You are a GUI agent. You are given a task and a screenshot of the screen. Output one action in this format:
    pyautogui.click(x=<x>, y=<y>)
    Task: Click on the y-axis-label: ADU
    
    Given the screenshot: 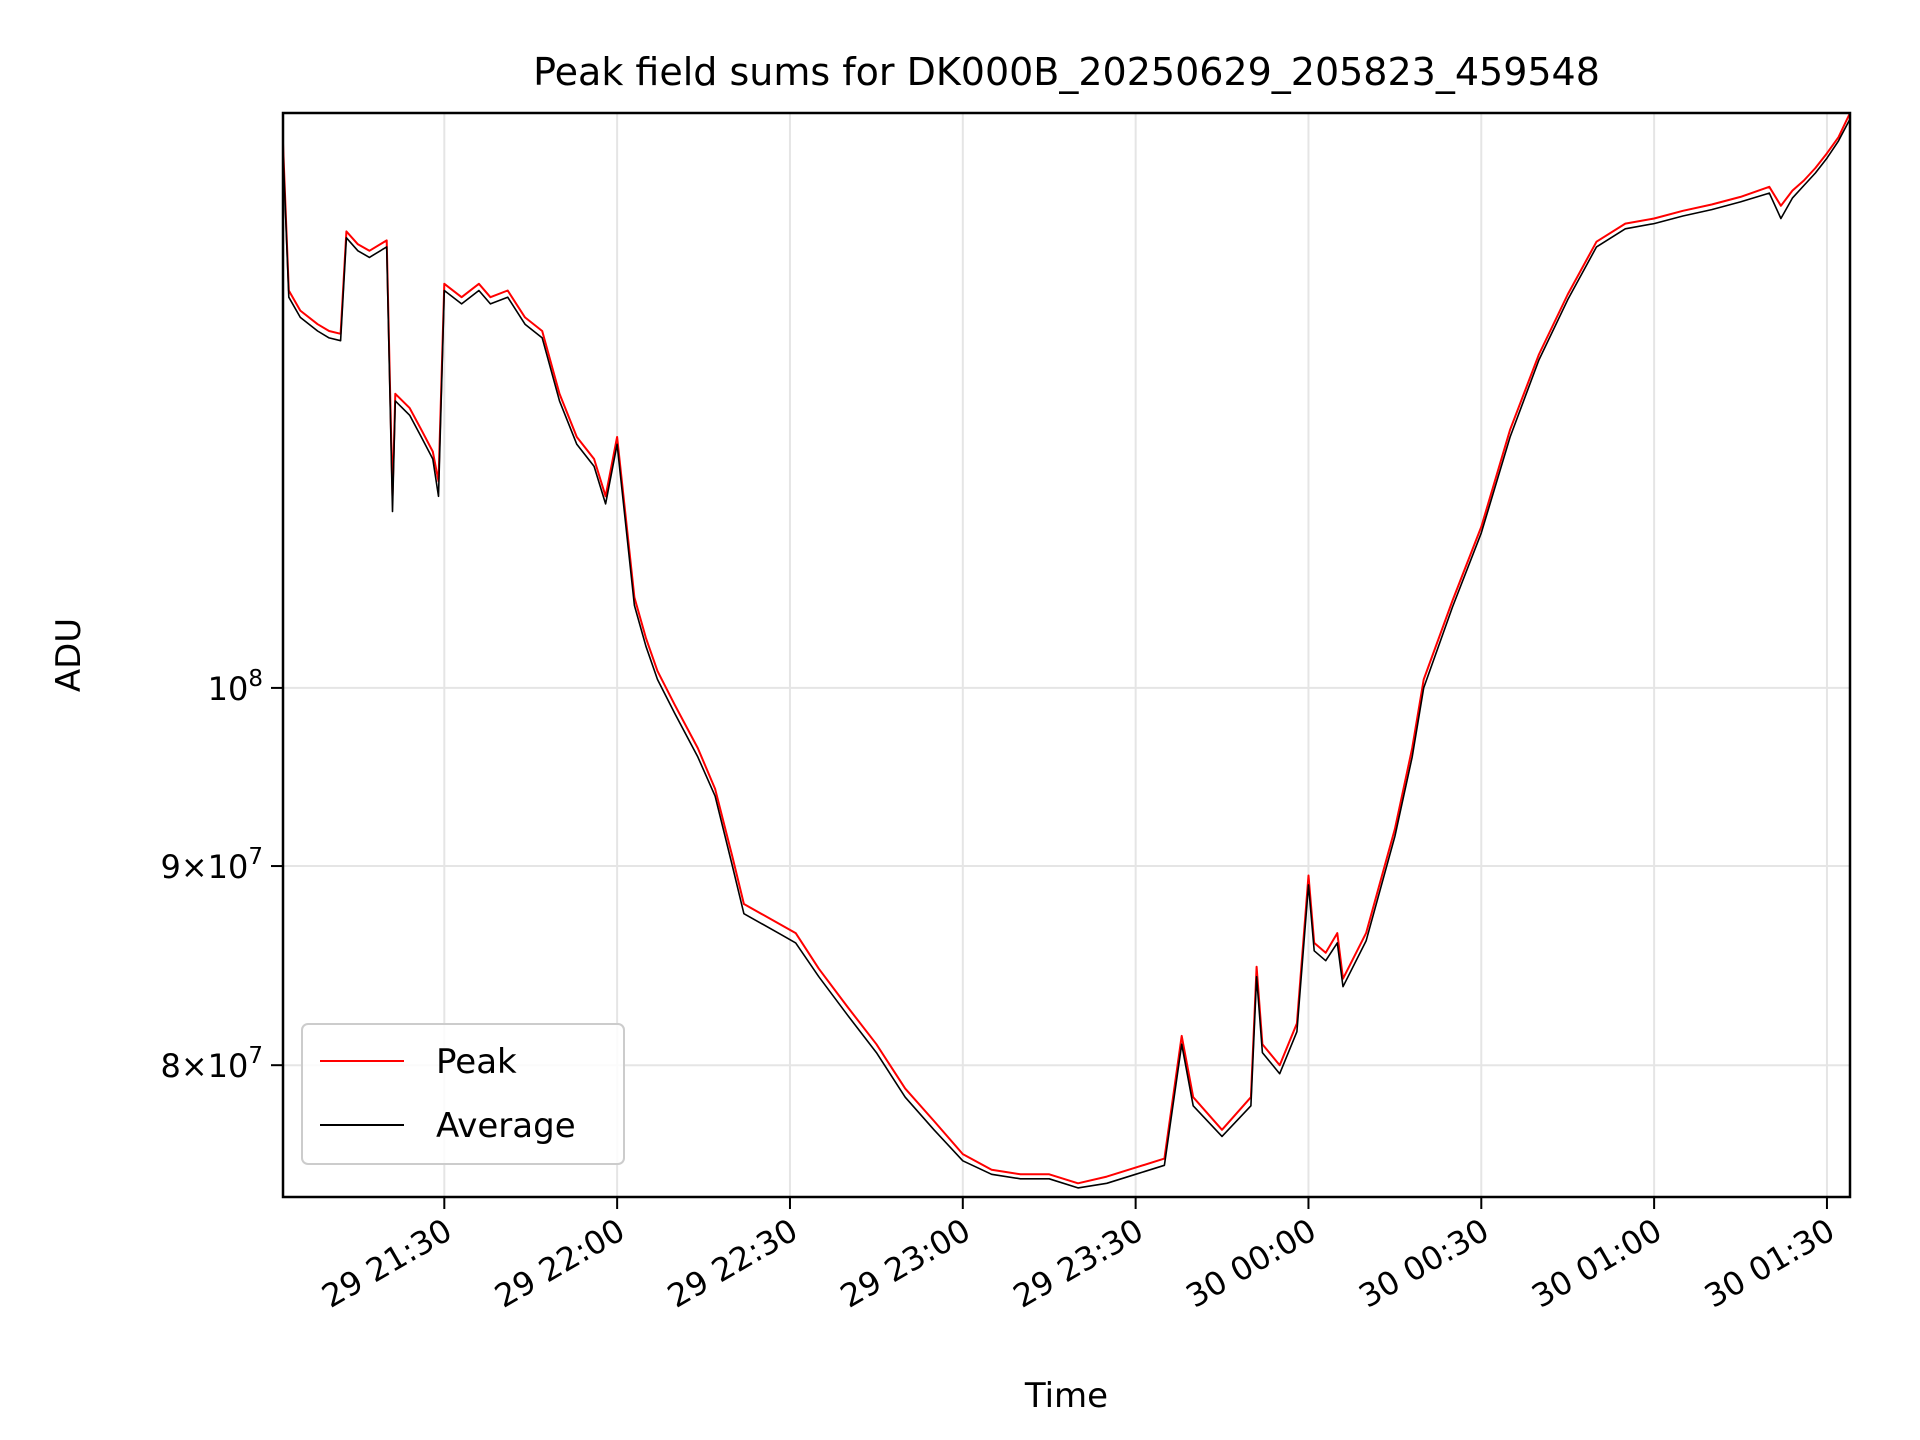 What is the action you would take?
    pyautogui.click(x=69, y=655)
    